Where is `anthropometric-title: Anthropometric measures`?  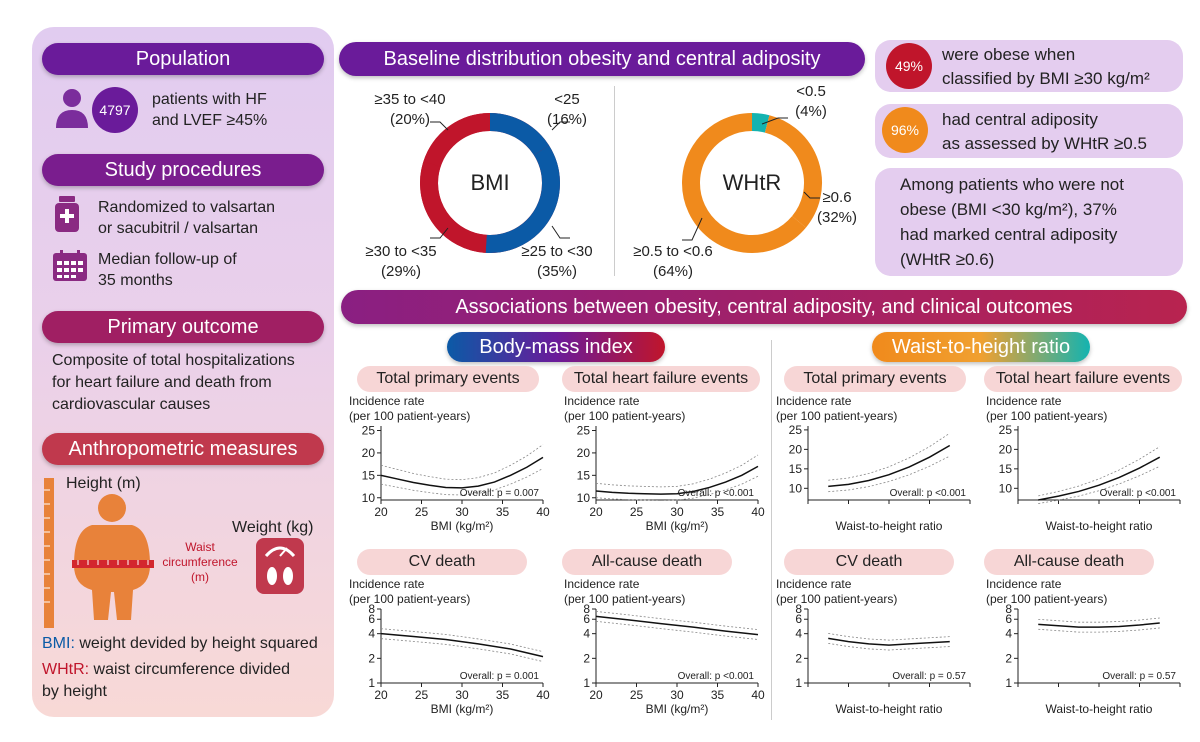 anthropometric-title: Anthropometric measures is located at coordinates (183, 449).